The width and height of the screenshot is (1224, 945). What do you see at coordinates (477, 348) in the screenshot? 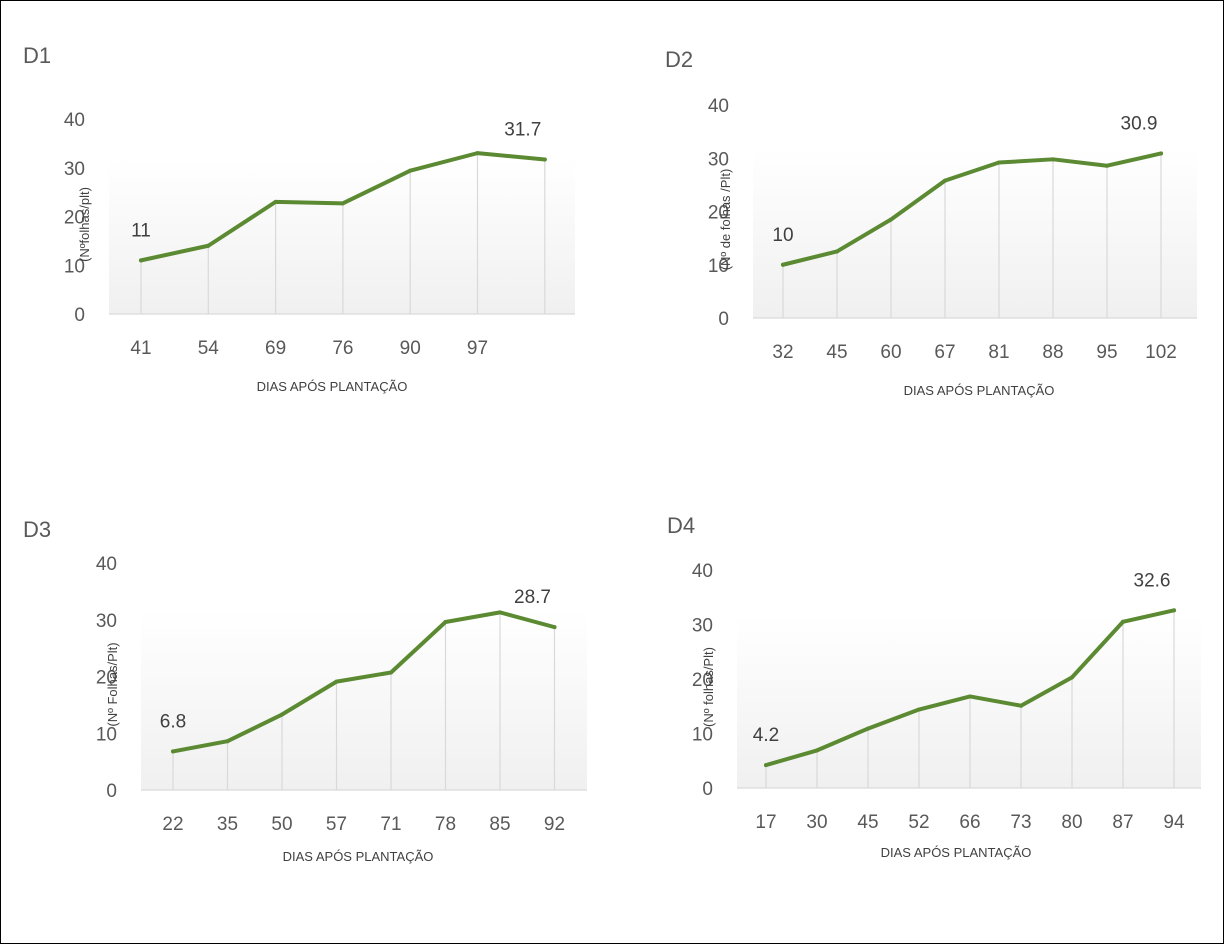
I see `x-tick-label: 97` at bounding box center [477, 348].